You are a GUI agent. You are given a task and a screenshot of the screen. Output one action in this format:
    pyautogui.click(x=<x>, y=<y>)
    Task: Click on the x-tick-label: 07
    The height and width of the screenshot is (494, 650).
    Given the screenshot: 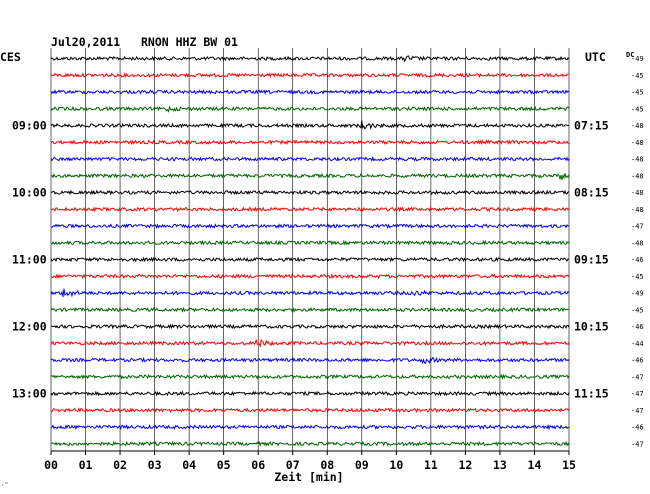 What is the action you would take?
    pyautogui.click(x=293, y=465)
    